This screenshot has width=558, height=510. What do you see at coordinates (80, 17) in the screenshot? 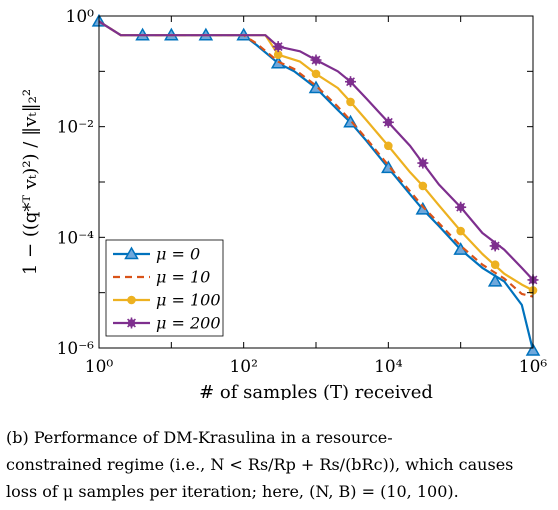
I see `y-tick-label-0: 10⁰` at bounding box center [80, 17].